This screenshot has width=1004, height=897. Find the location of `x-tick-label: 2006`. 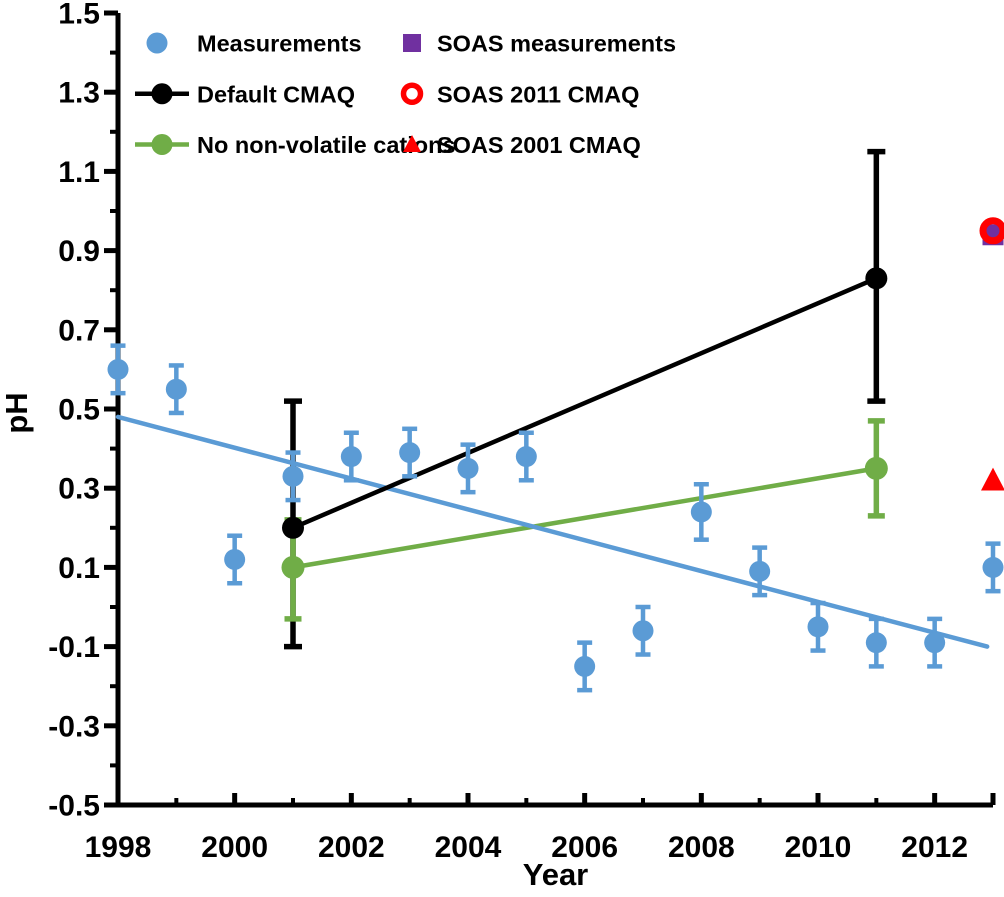

x-tick-label: 2006 is located at coordinates (584, 847).